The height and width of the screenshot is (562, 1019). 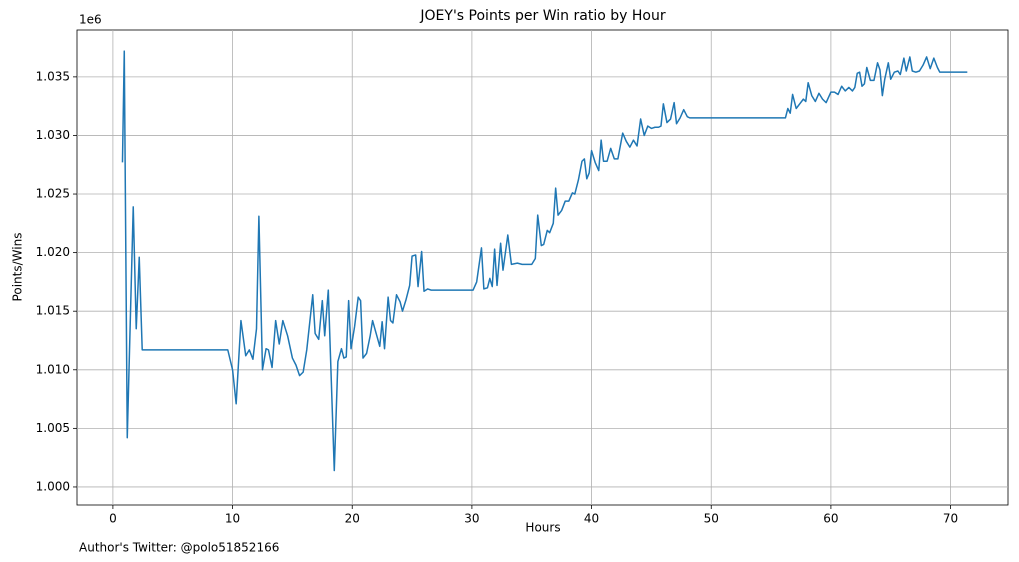 I want to click on y-tick-label: 1.005, so click(x=53, y=428).